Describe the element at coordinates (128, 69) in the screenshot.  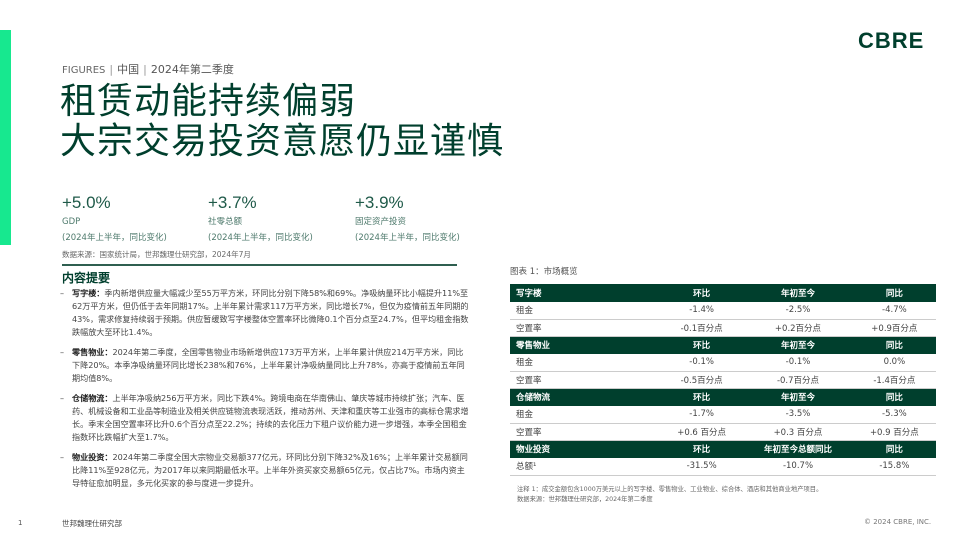
I see `kicker-region: 中国` at that location.